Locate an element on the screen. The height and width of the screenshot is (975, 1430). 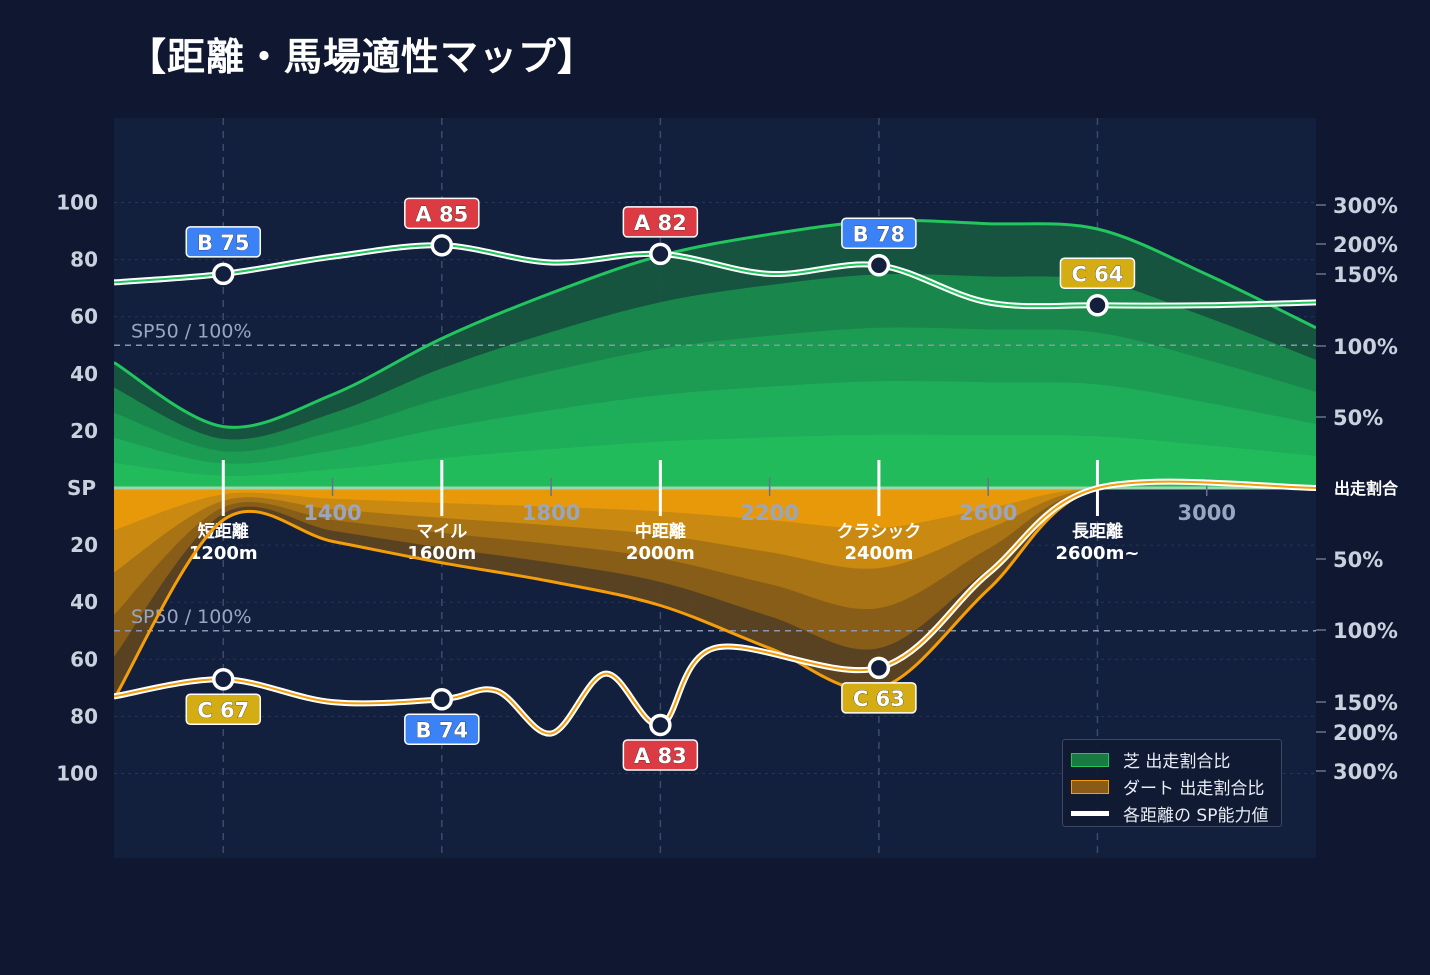
dirt-grade-badge-label: A 83 is located at coordinates (660, 756).